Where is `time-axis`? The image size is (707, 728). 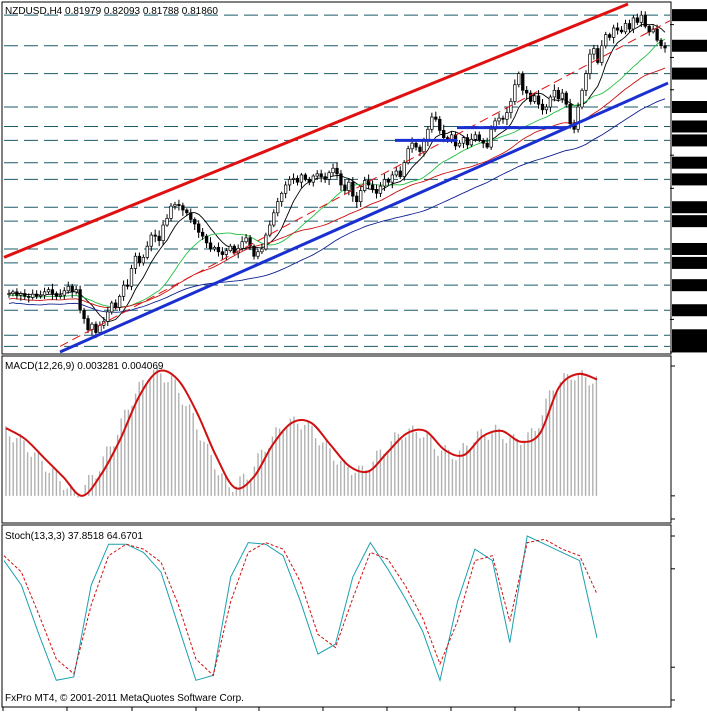
time-axis is located at coordinates (291, 709).